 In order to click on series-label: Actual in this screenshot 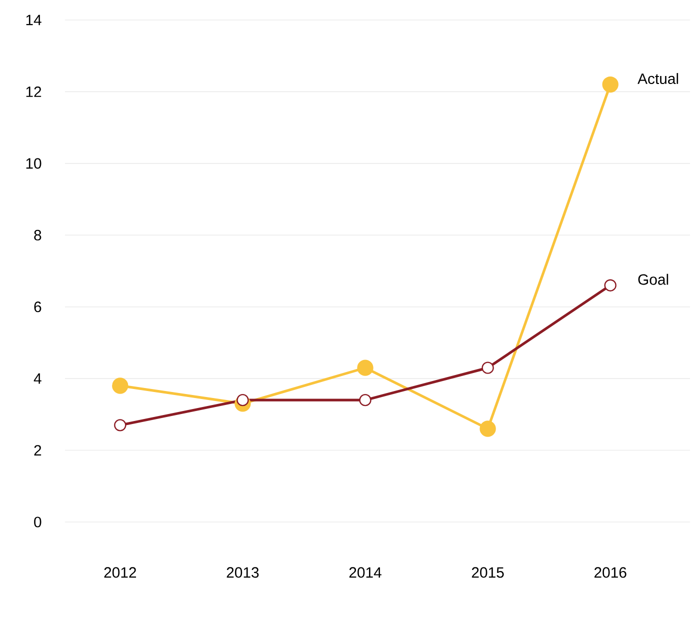, I will do `click(658, 78)`.